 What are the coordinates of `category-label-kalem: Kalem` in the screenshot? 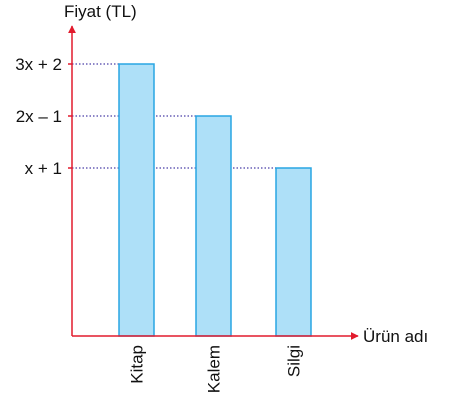 It's located at (214, 369).